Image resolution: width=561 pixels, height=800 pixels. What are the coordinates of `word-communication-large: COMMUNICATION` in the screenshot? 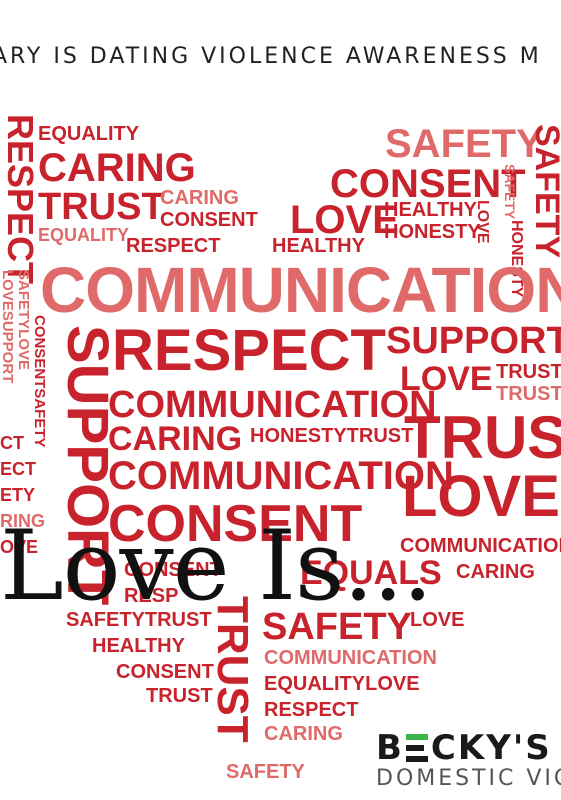 It's located at (300, 290).